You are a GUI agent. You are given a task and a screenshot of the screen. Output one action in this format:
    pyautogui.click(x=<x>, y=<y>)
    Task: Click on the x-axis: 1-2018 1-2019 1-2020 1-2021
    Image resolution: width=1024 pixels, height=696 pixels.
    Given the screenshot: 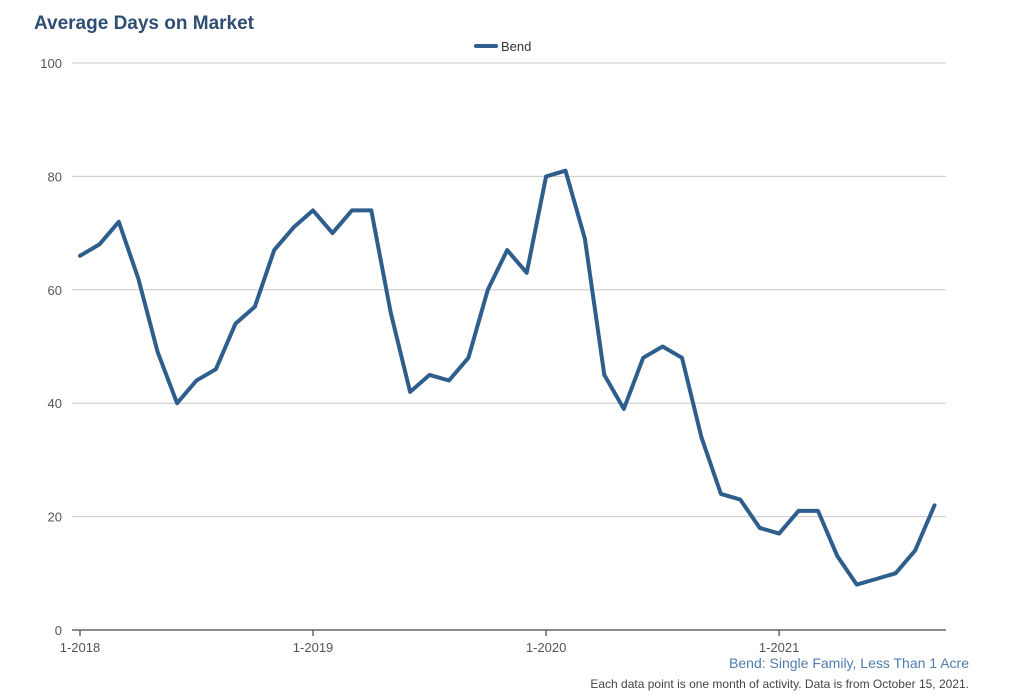 What is the action you would take?
    pyautogui.click(x=503, y=642)
    